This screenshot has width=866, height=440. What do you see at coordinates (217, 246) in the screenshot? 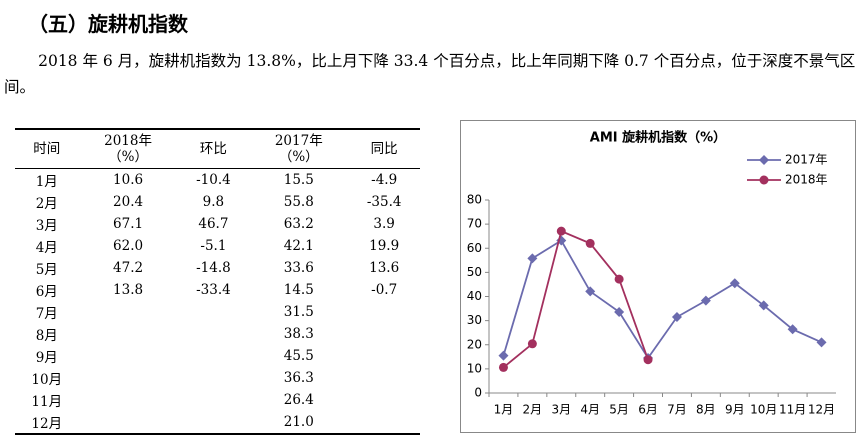
I see `table-row: 4月 62.0 -5.1 42.1 19.9` at bounding box center [217, 246].